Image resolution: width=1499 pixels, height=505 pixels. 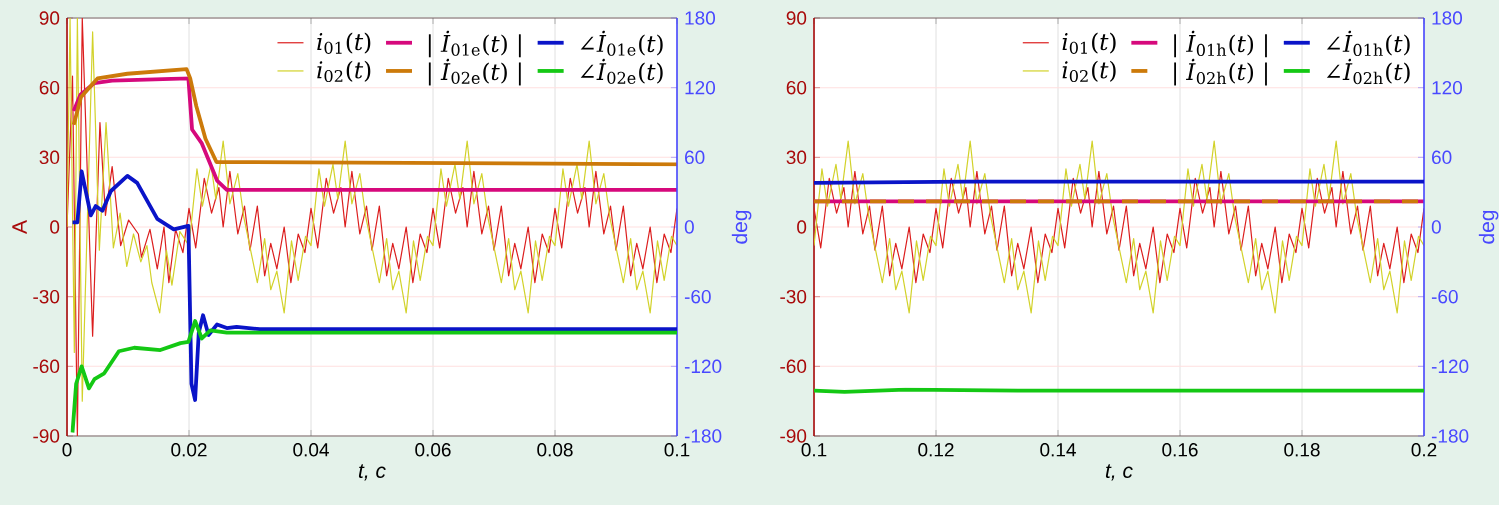 What do you see at coordinates (19, 227) in the screenshot?
I see `y-axis-title: A` at bounding box center [19, 227].